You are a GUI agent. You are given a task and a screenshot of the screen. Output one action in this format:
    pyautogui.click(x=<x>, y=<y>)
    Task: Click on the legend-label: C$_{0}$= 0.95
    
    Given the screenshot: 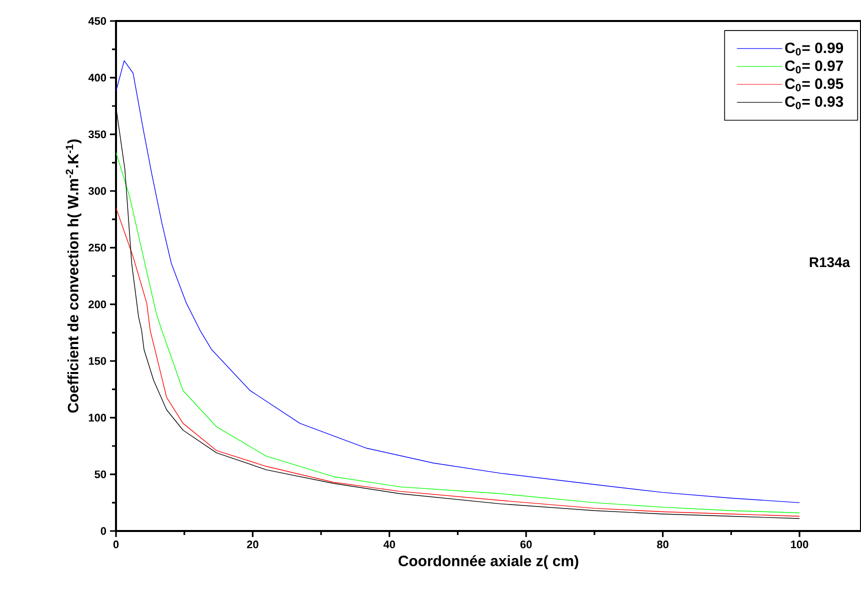 What is the action you would take?
    pyautogui.click(x=814, y=85)
    